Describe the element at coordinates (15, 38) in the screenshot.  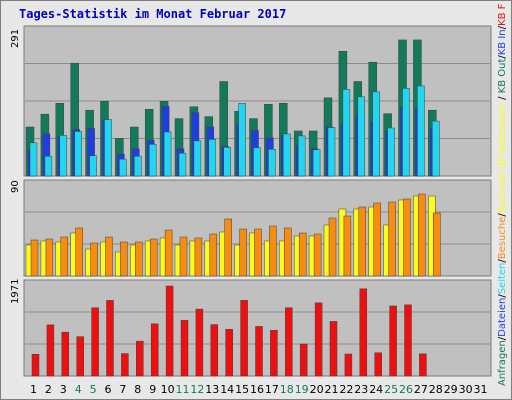
I see `ymax-label-top: 291` at that location.